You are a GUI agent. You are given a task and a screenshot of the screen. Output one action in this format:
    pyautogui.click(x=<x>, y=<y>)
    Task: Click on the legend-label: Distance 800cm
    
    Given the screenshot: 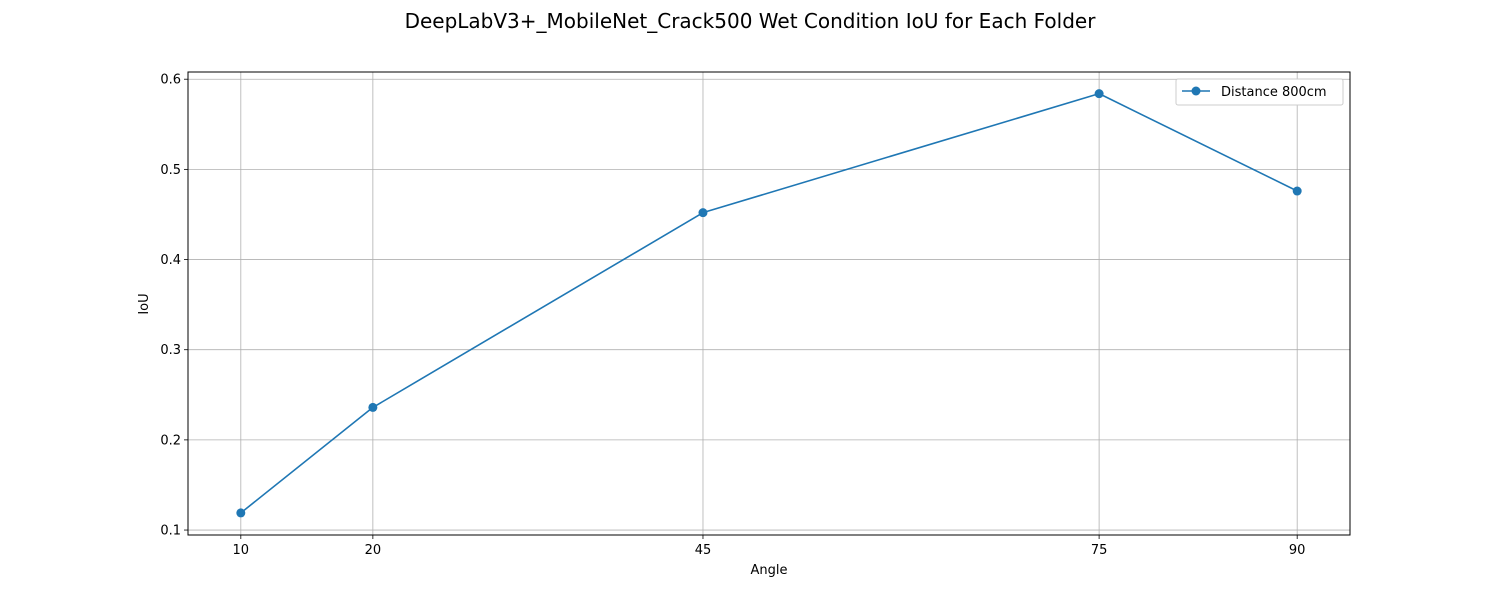 What is the action you would take?
    pyautogui.click(x=1274, y=92)
    